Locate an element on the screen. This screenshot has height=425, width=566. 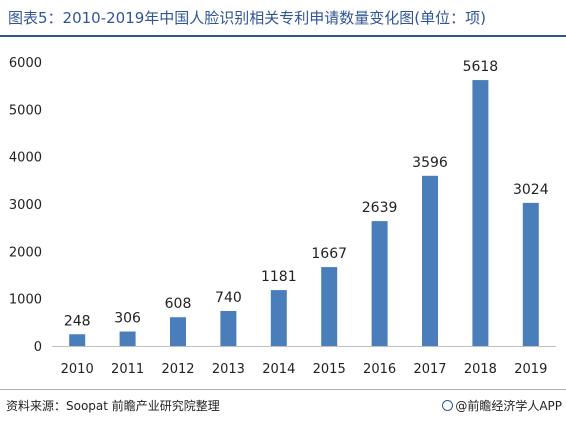
data-label: 306 is located at coordinates (127, 319).